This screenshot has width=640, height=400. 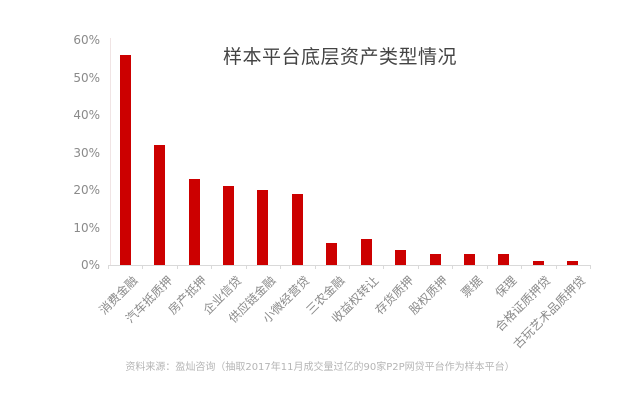 What do you see at coordinates (86, 190) in the screenshot?
I see `y-tick-label: 20%` at bounding box center [86, 190].